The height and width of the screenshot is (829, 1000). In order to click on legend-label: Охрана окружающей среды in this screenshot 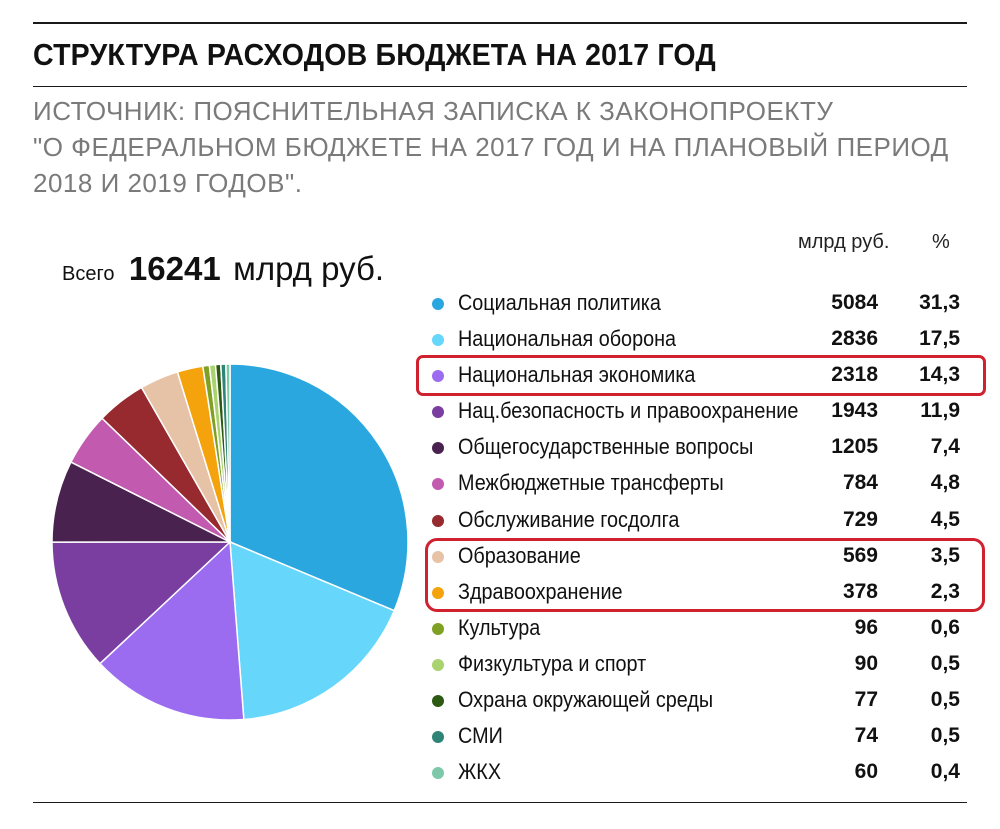, I will do `click(586, 700)`.